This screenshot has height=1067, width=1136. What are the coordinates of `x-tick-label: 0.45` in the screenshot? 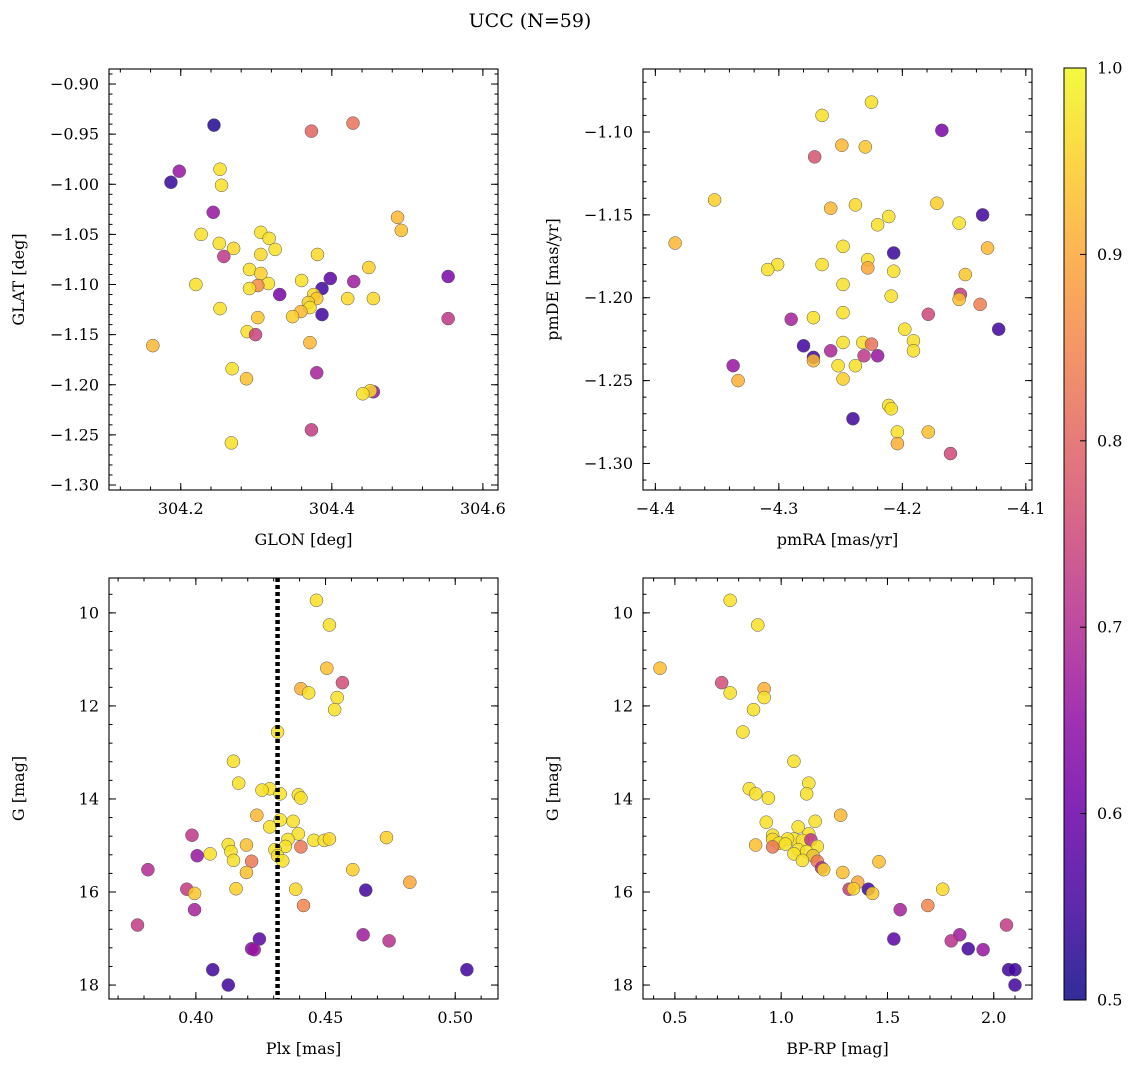 It's located at (326, 1017).